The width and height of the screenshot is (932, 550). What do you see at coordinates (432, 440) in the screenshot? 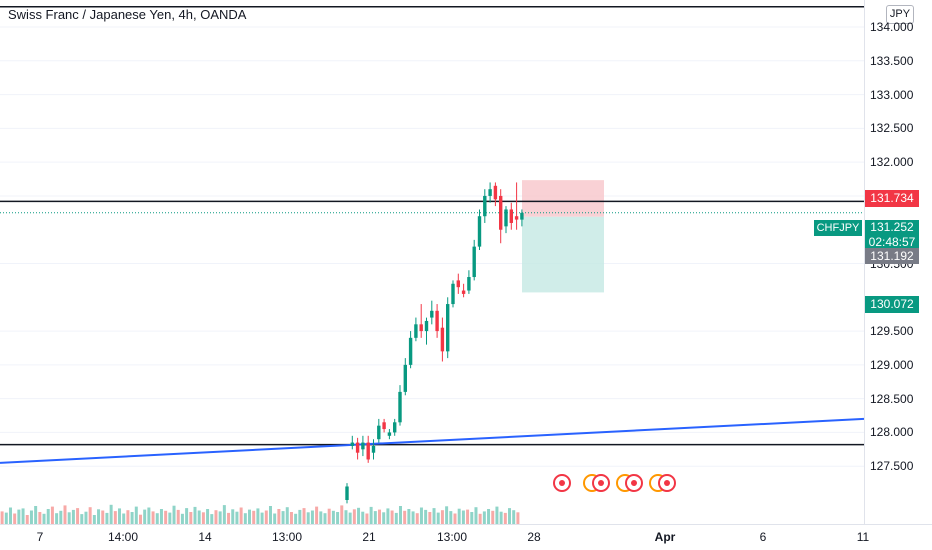
I see `trendline` at bounding box center [432, 440].